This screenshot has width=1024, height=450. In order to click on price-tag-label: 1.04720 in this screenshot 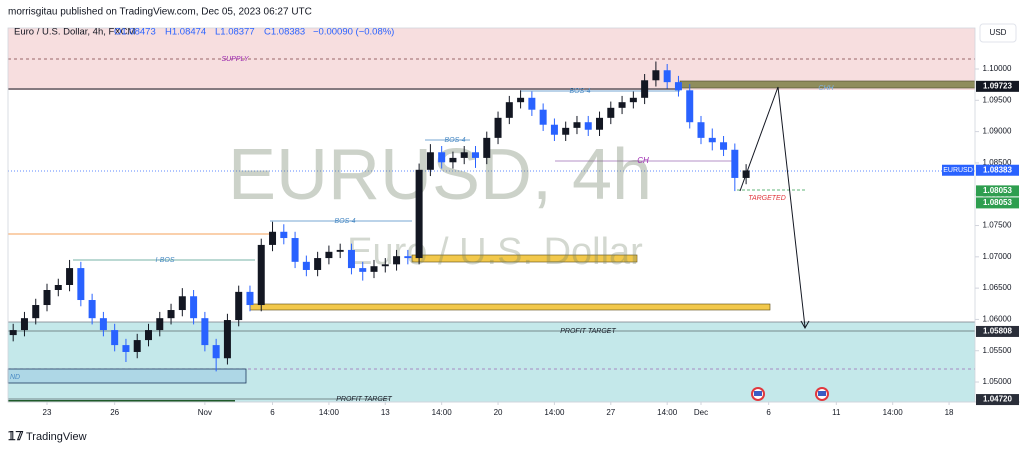, I will do `click(997, 399)`.